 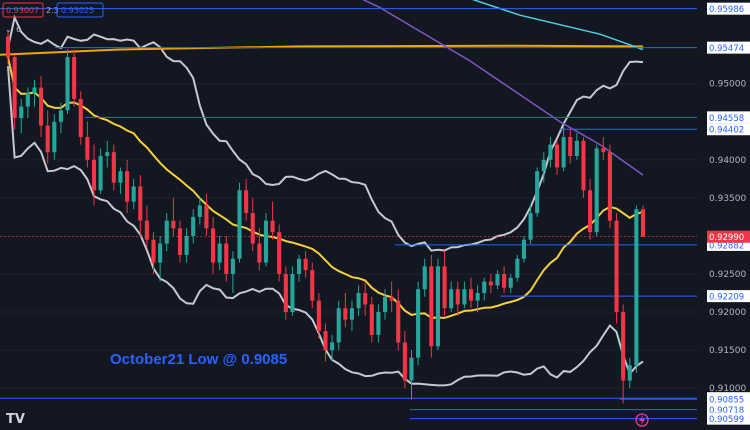 I want to click on ma-orange, so click(x=322, y=50).